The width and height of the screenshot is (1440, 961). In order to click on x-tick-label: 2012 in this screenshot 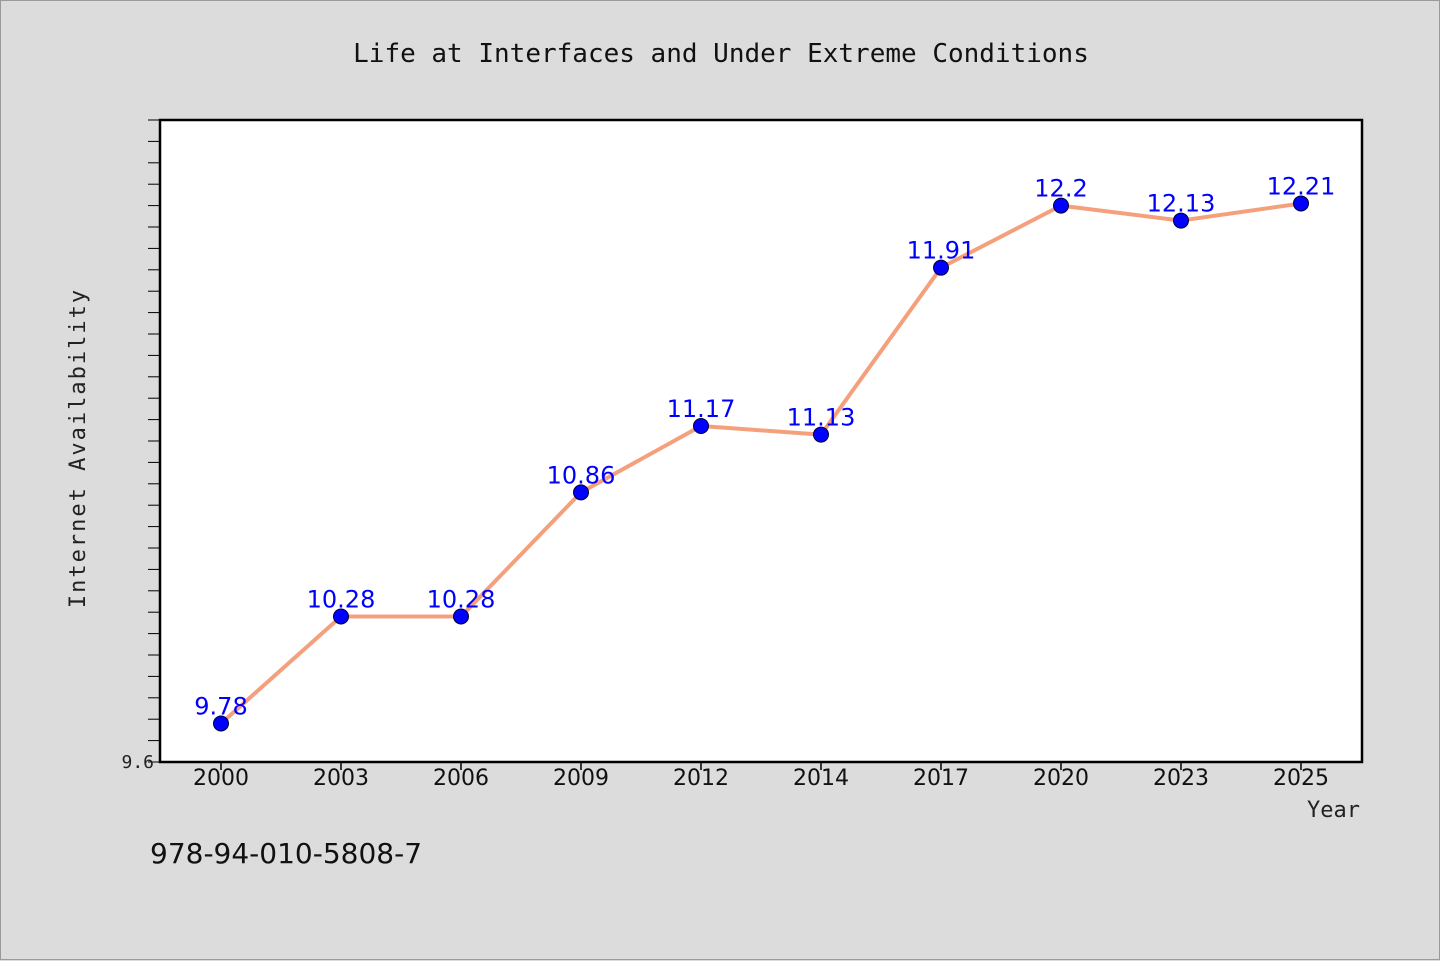, I will do `click(701, 778)`.